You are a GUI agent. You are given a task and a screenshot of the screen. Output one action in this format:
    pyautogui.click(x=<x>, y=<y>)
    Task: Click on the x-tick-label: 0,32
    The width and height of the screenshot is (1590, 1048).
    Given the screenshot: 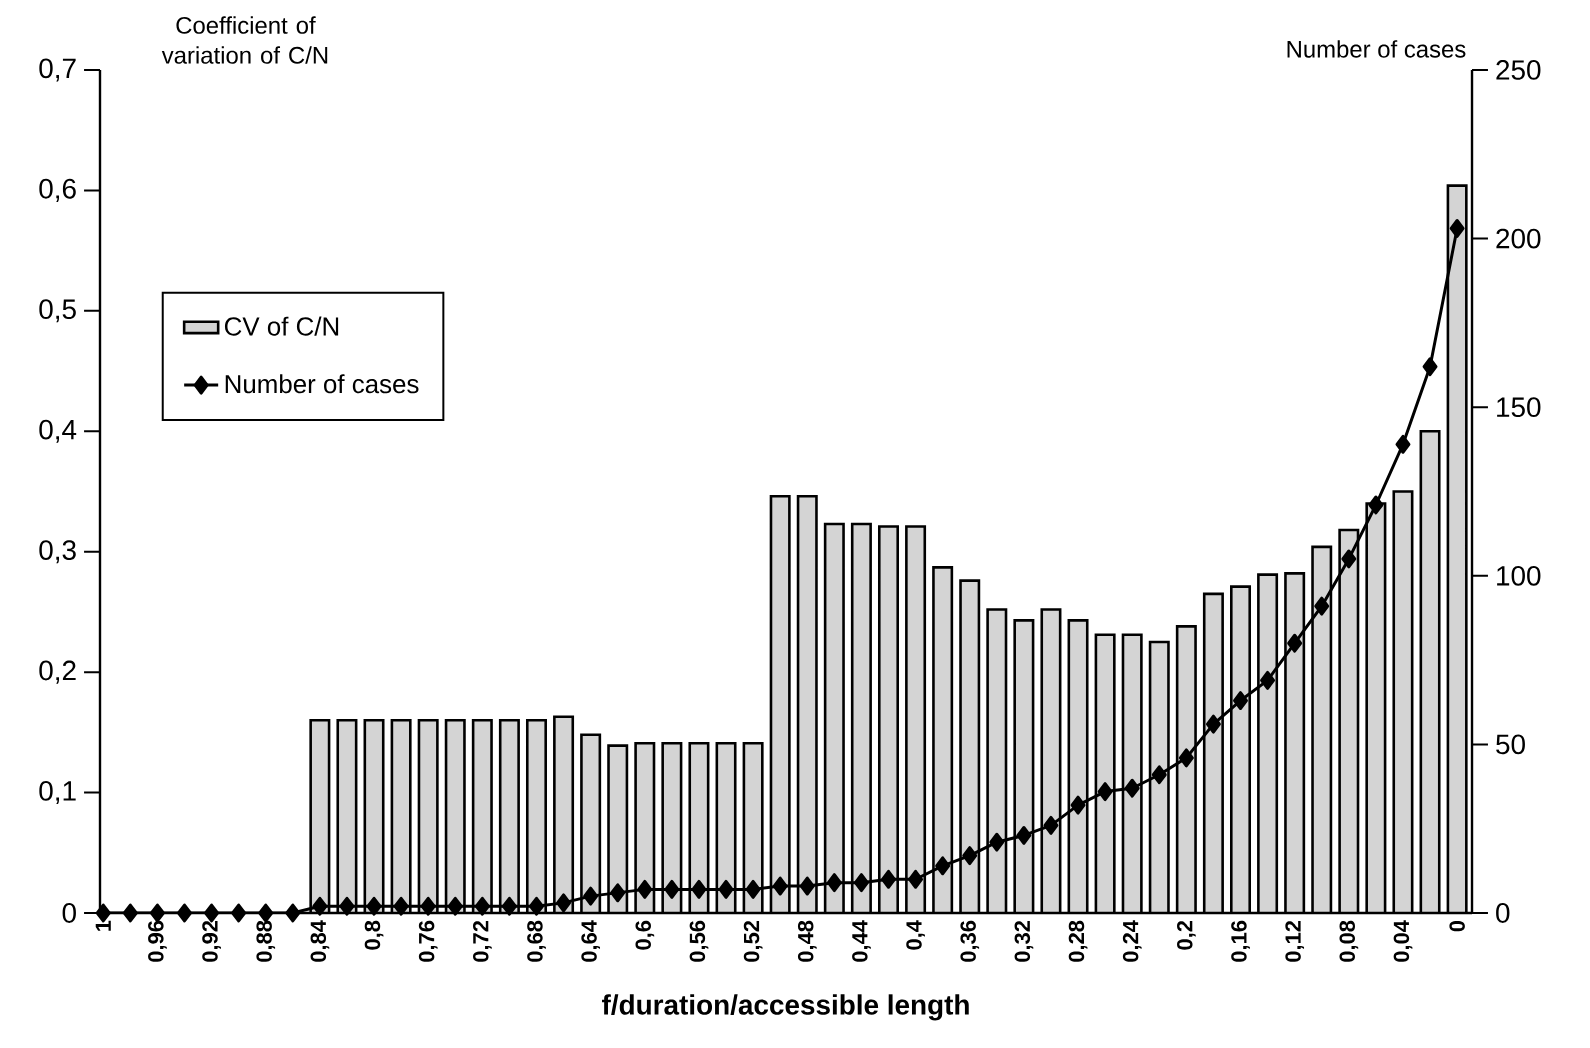 What is the action you would take?
    pyautogui.click(x=1024, y=941)
    